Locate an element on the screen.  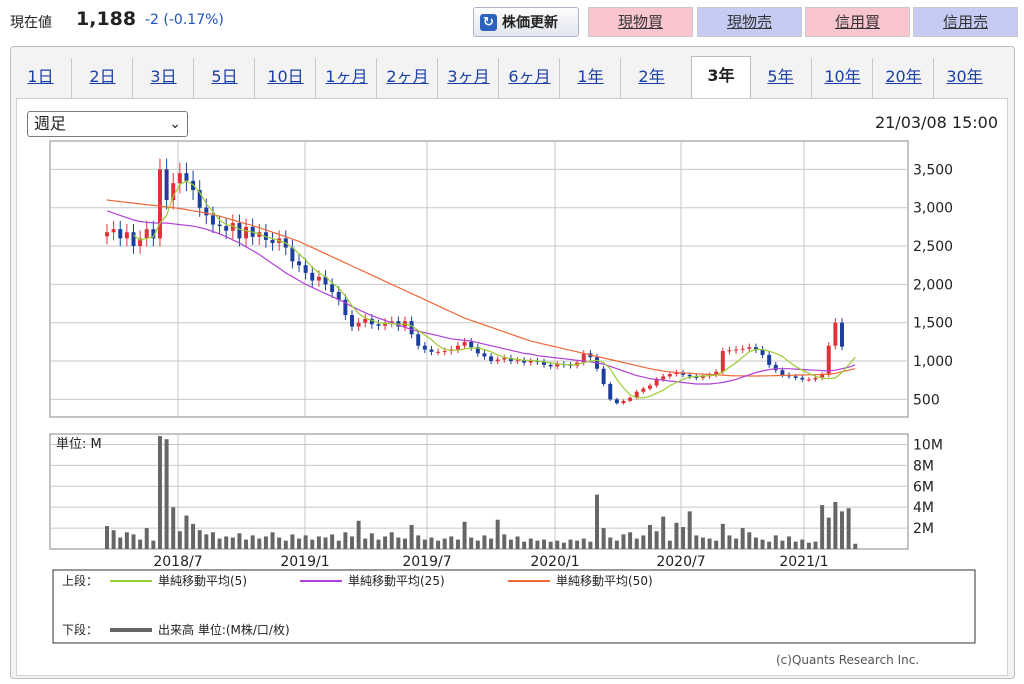
legend-ma50-label: 単純移動平均(50) is located at coordinates (604, 581).